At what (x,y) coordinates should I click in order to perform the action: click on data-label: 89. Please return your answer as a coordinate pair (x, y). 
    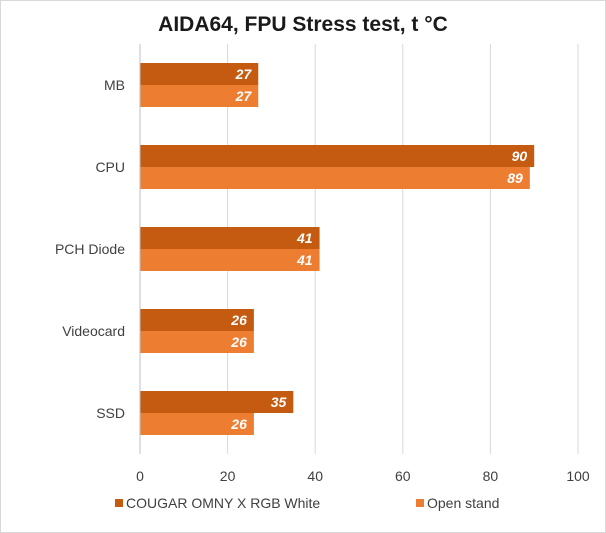
    Looking at the image, I should click on (515, 178).